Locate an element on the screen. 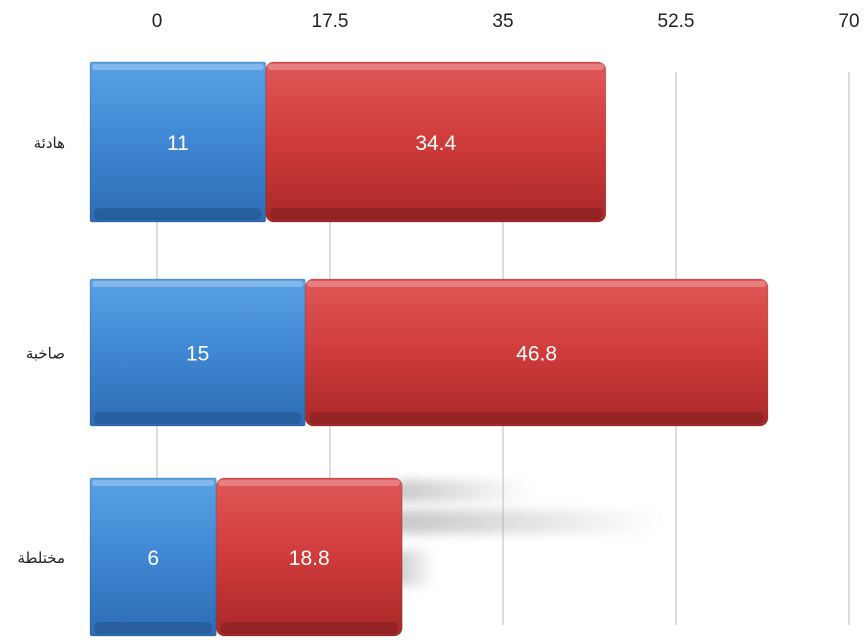 This screenshot has height=642, width=867. x-tick-label: 70 is located at coordinates (848, 21).